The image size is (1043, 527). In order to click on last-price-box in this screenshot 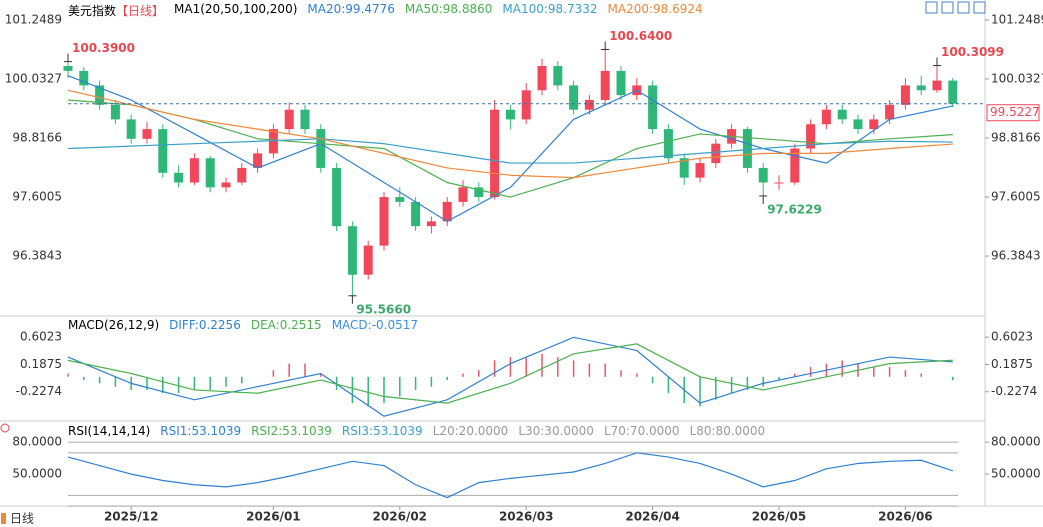, I will do `click(1013, 113)`.